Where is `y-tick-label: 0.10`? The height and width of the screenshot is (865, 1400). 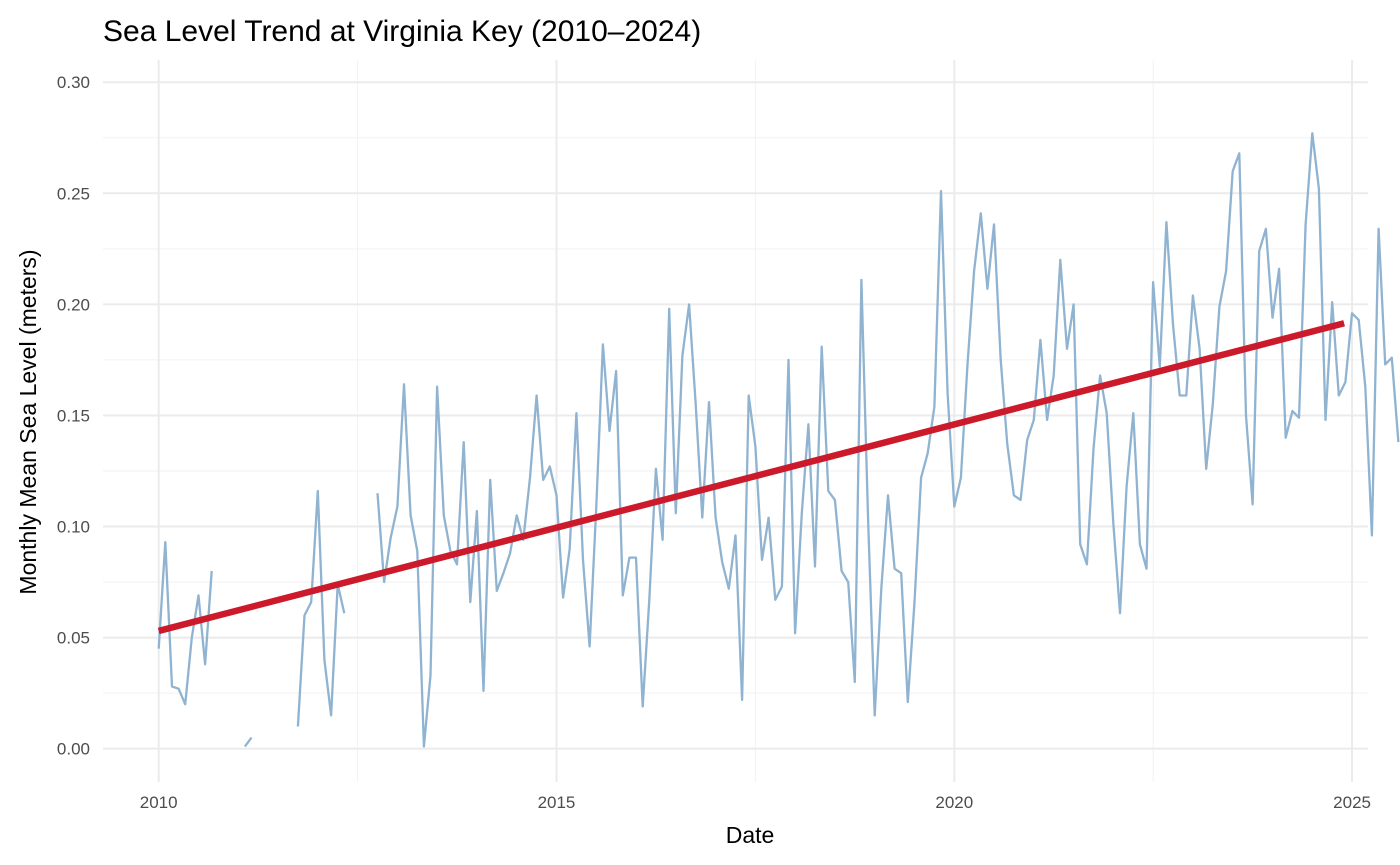 y-tick-label: 0.10 is located at coordinates (73, 527).